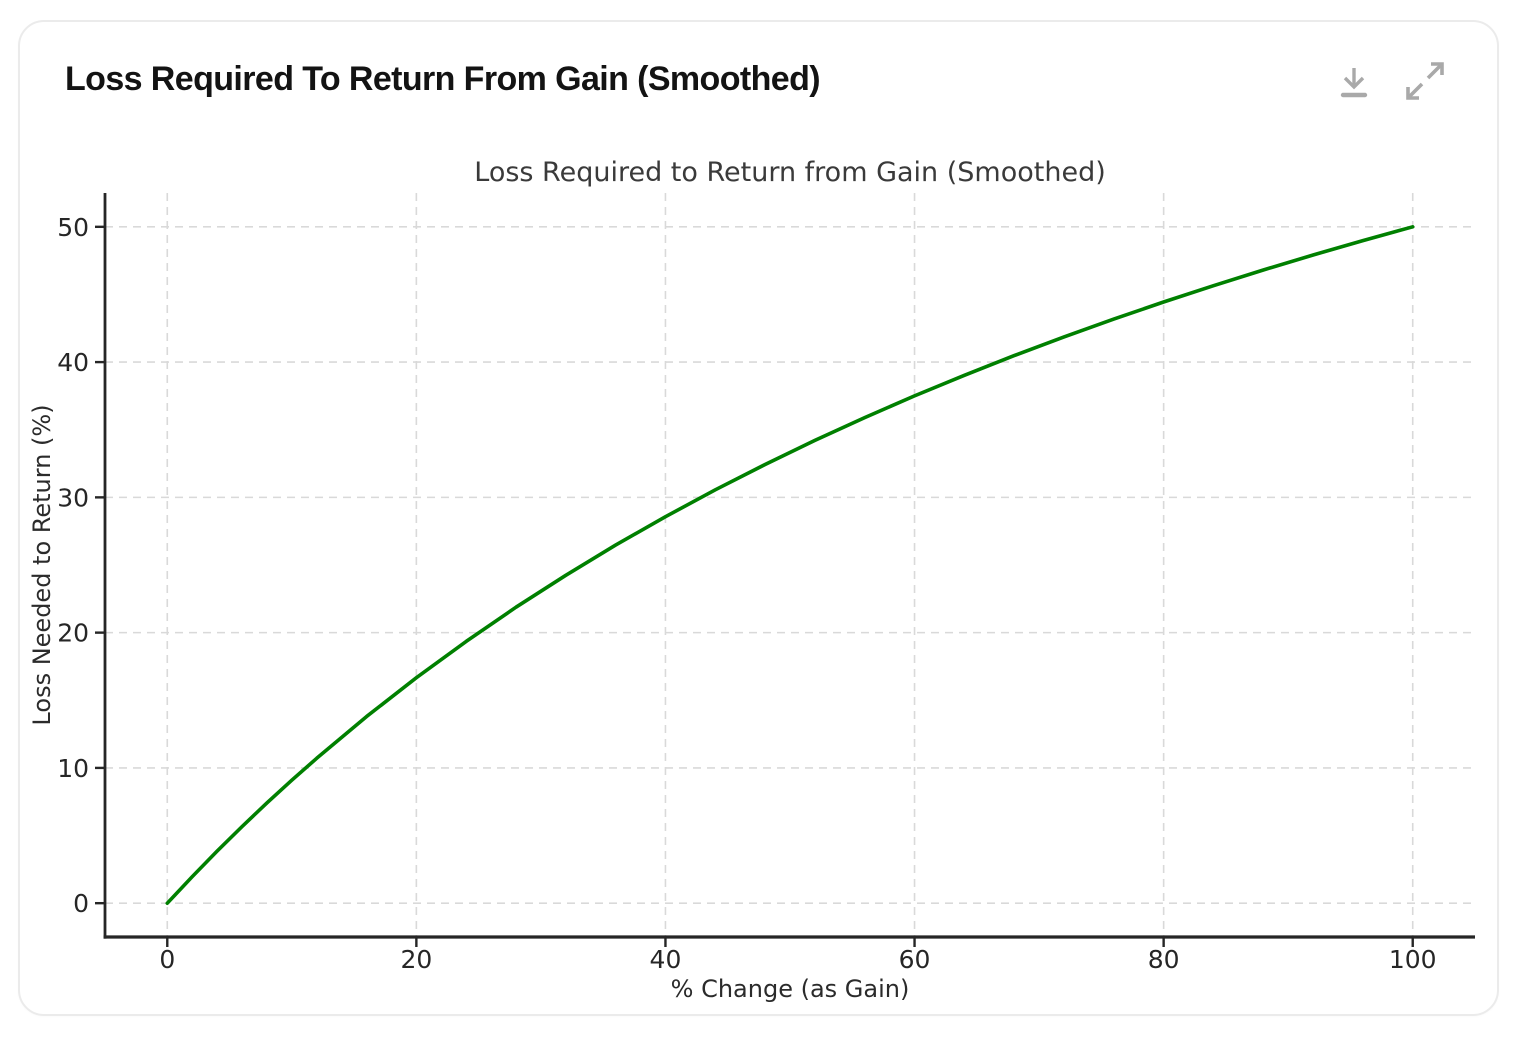  I want to click on download-button, so click(1354, 82).